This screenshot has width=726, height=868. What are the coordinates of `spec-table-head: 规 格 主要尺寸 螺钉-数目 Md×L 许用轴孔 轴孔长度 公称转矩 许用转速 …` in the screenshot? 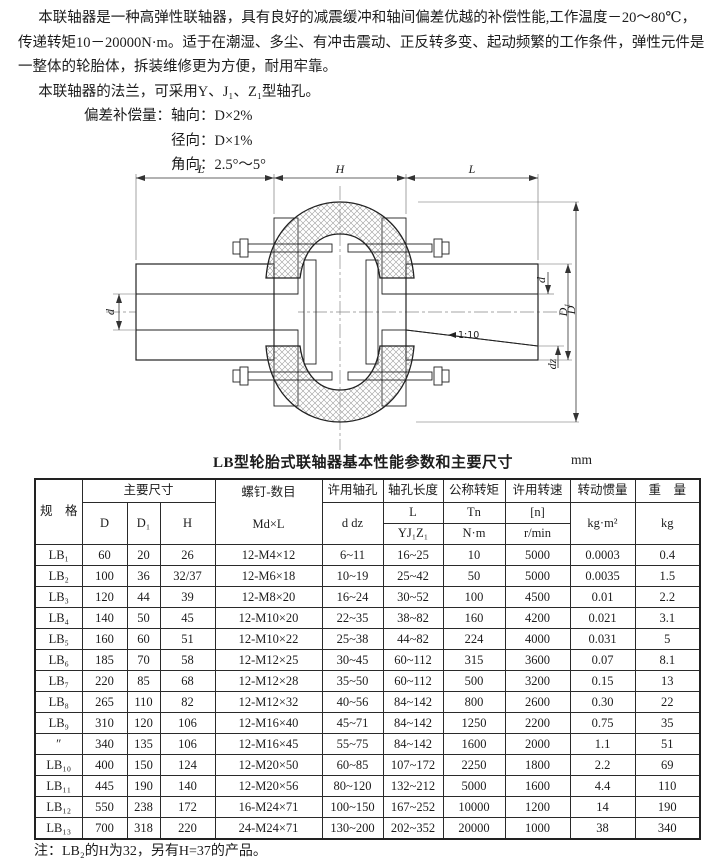 It's located at (367, 511).